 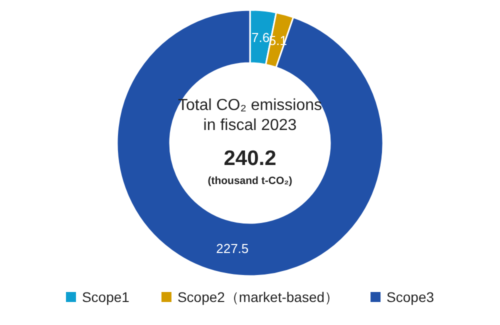 I want to click on legend-label: Scope3, so click(x=410, y=297).